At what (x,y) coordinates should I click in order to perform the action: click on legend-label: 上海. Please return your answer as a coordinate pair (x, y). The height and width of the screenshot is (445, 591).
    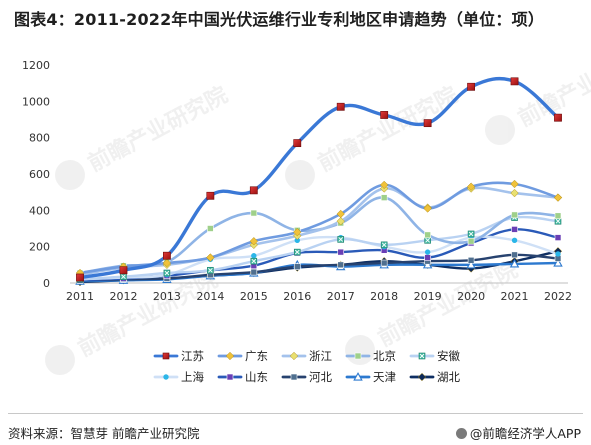
    Looking at the image, I should click on (192, 377).